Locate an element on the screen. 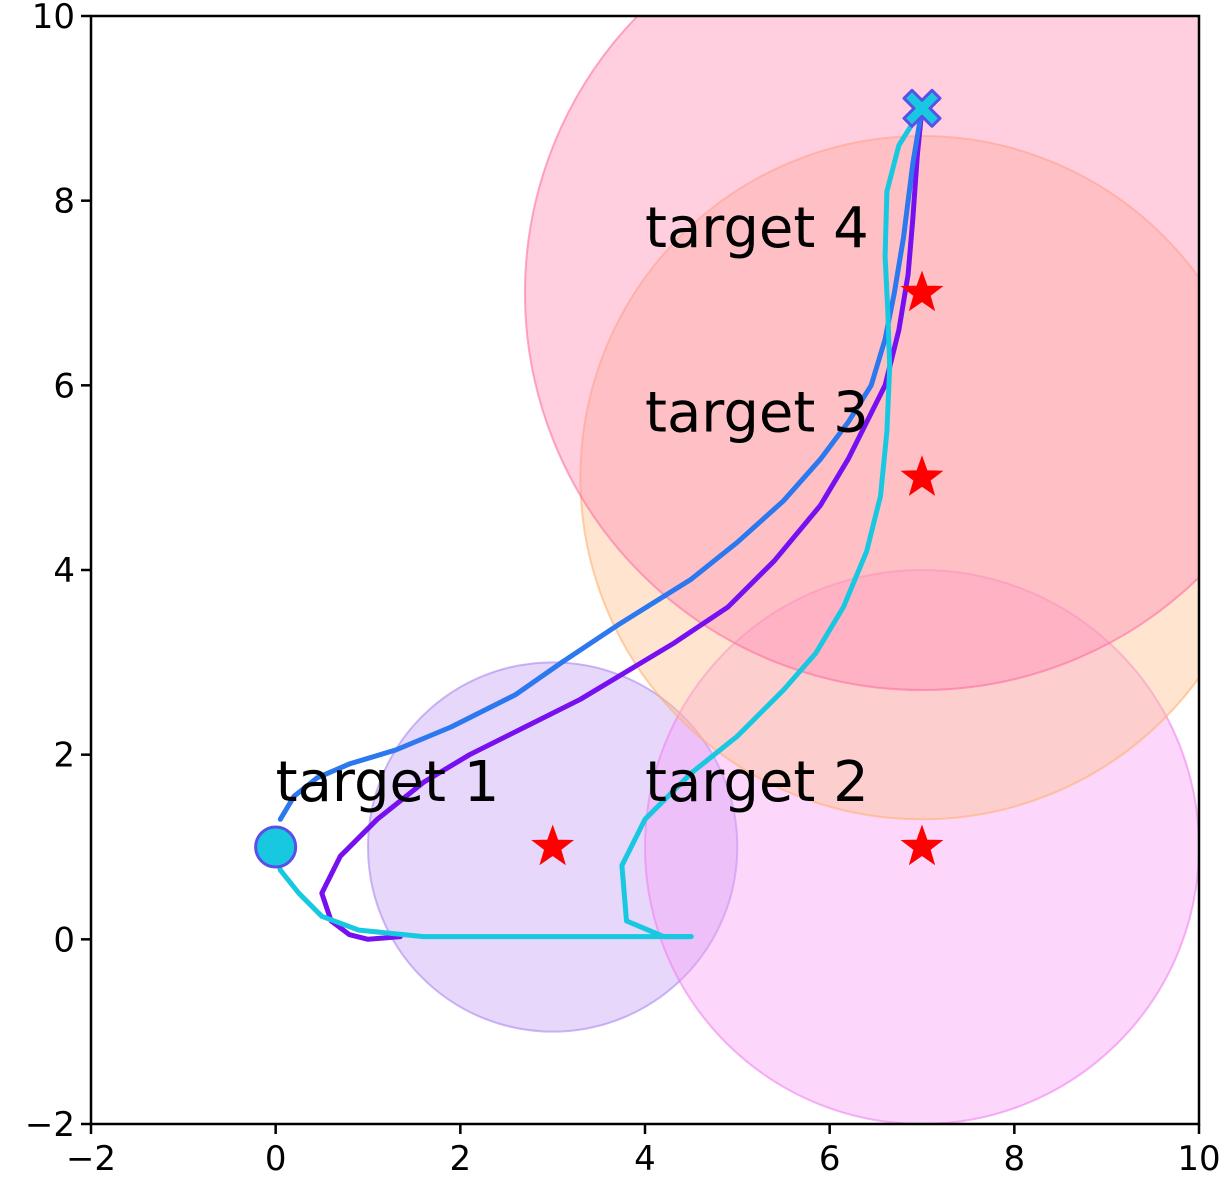 The height and width of the screenshot is (1196, 1225). start-marker is located at coordinates (276, 847).